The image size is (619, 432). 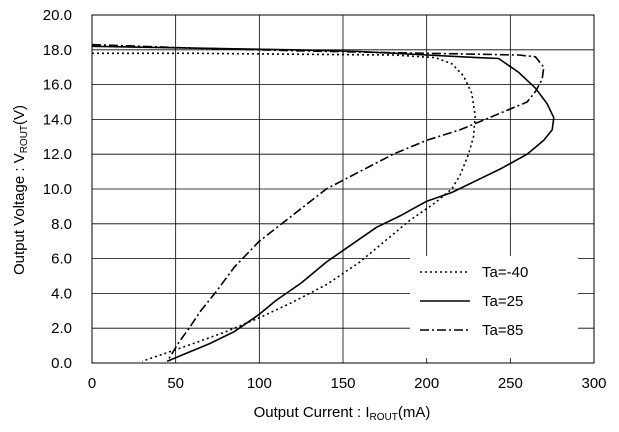 I want to click on x-axis-title-main: Output Current : I, so click(x=312, y=412).